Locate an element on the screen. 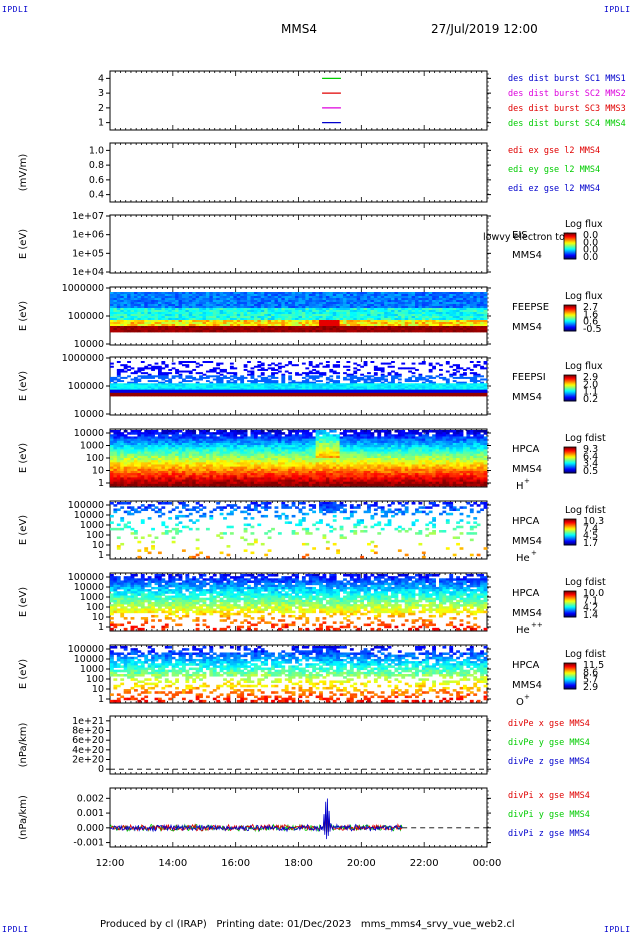  y-tick-label: 1e+07 is located at coordinates (88, 216).